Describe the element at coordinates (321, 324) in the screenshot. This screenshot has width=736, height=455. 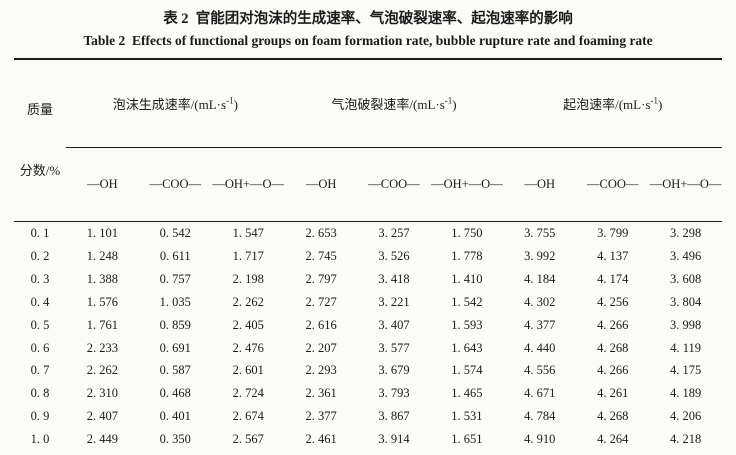
I see `value-cell: 2. 616` at that location.